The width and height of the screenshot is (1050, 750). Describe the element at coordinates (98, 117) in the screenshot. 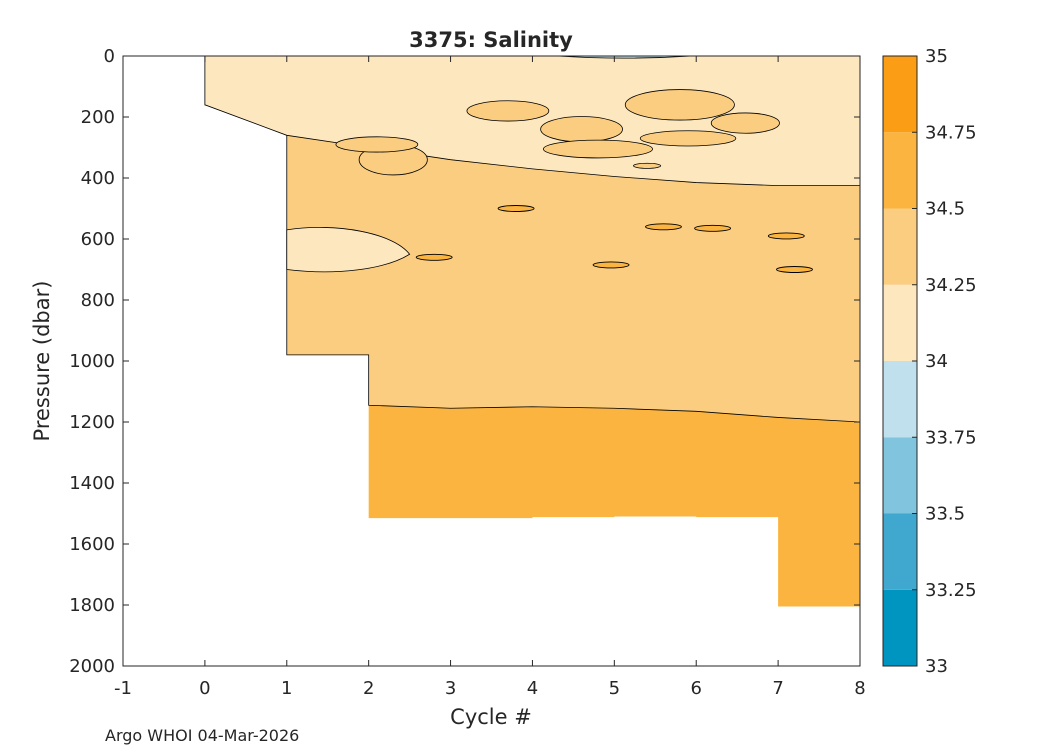

I see `y-tick-label: 200` at that location.